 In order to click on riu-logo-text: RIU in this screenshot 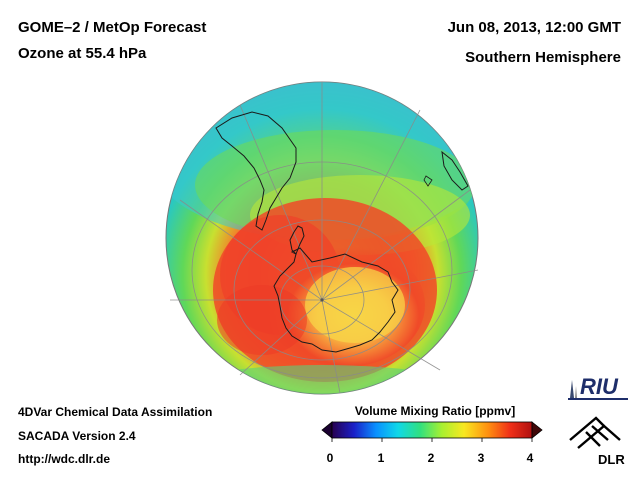, I will do `click(599, 386)`.